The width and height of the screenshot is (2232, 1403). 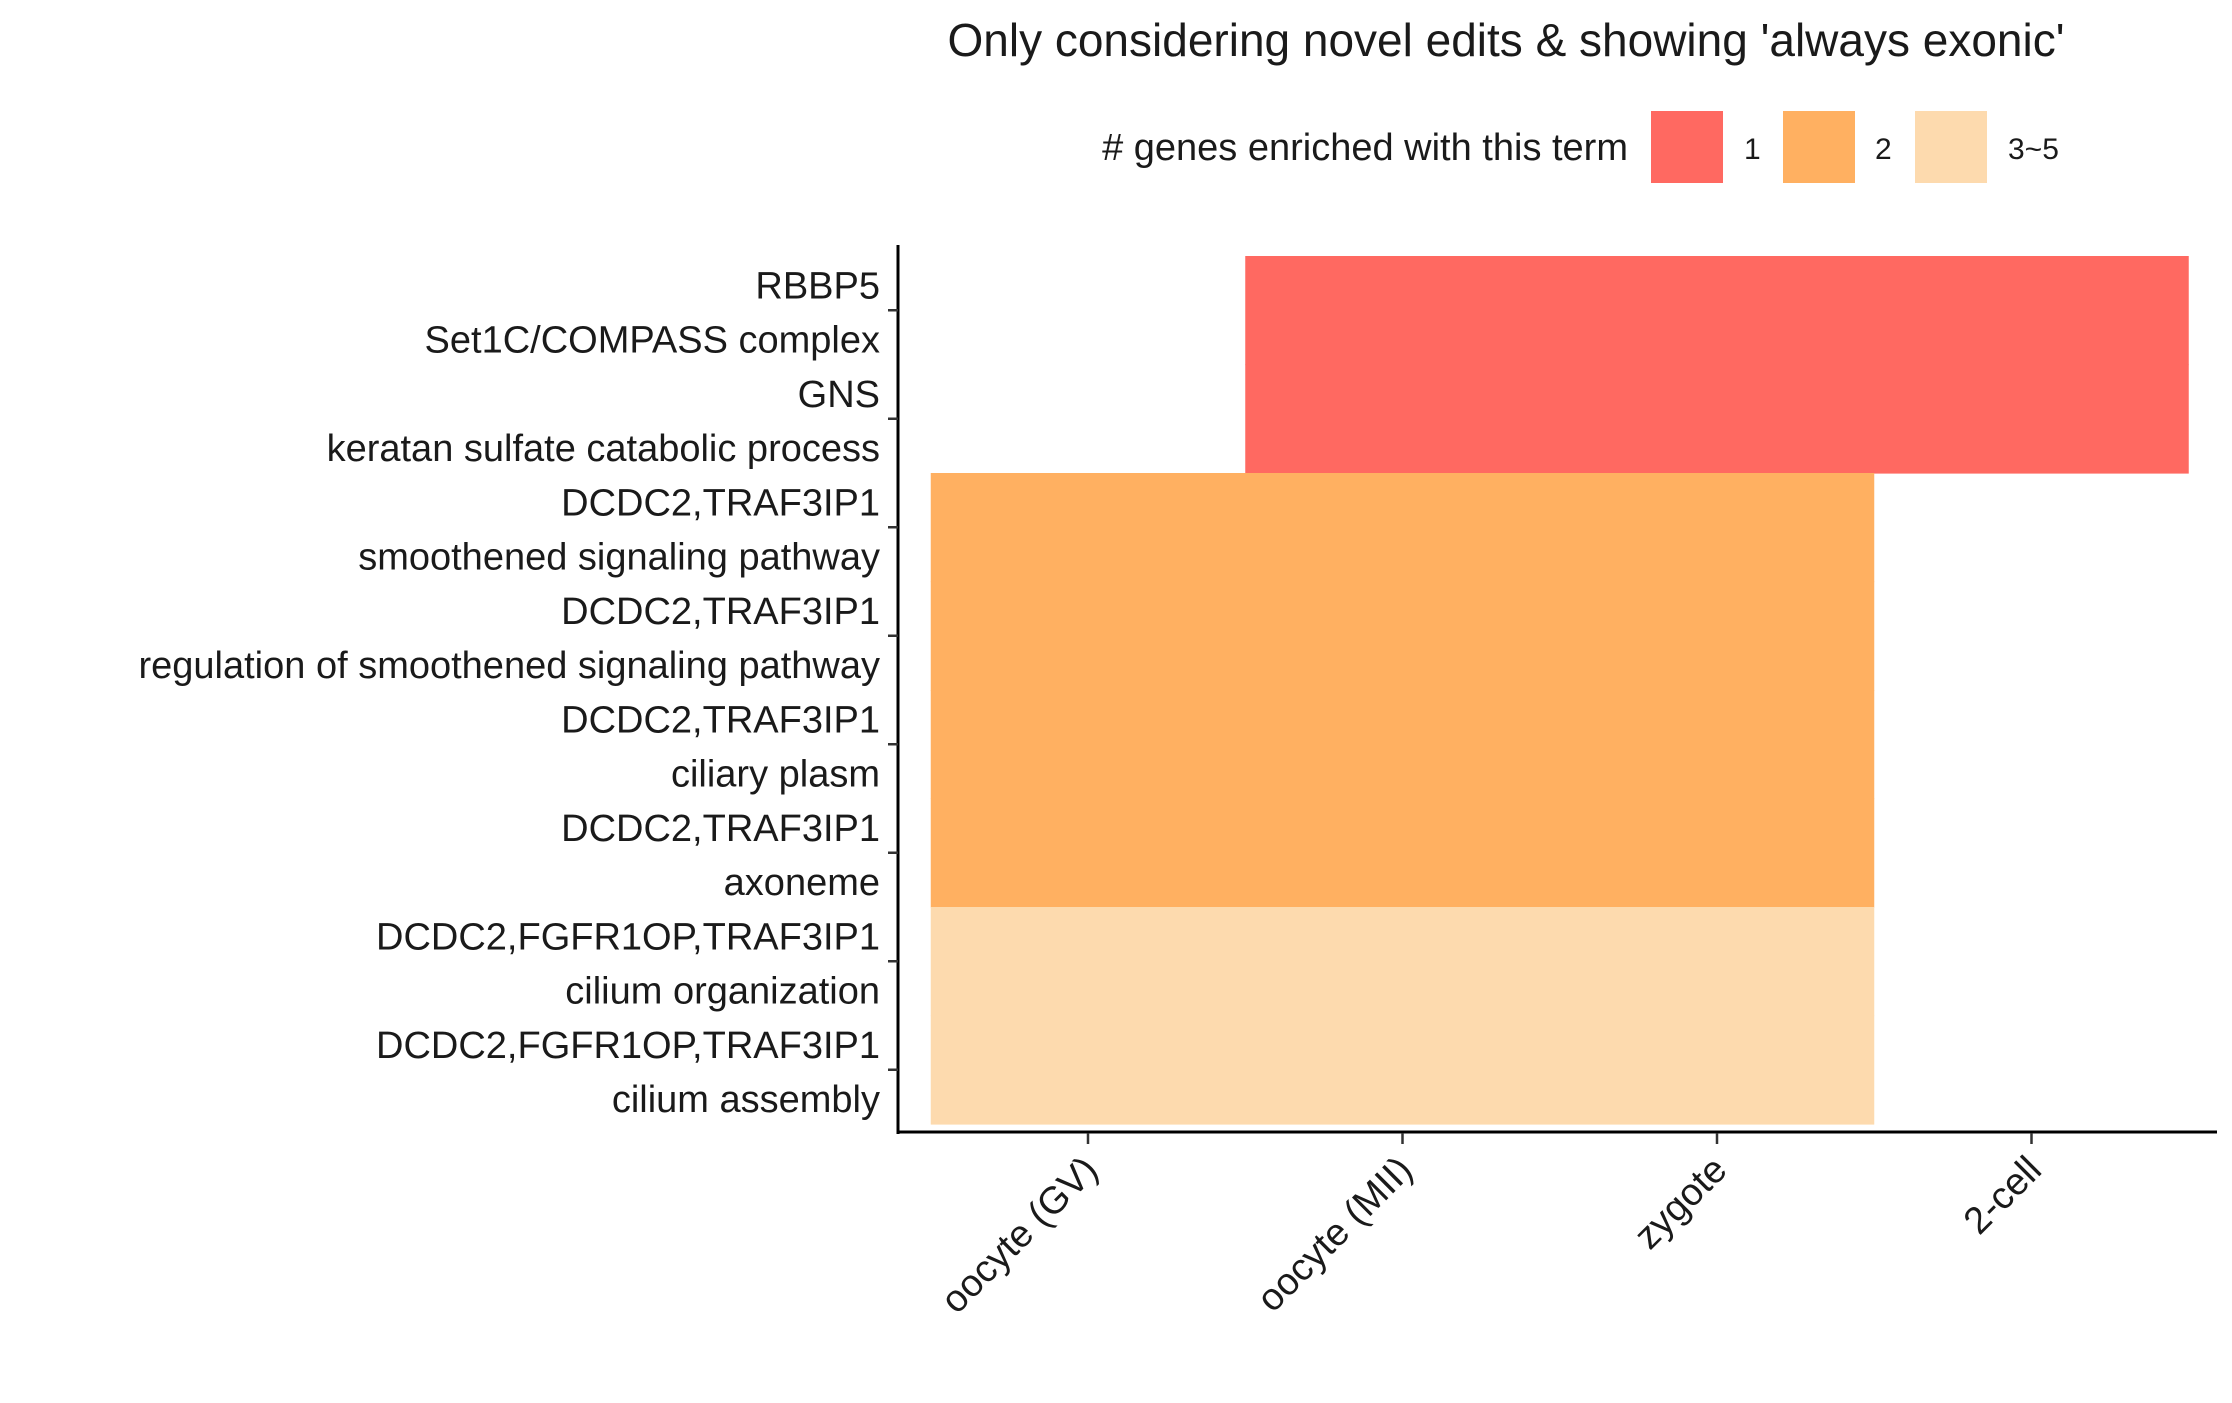 What do you see at coordinates (2003, 1196) in the screenshot?
I see `x-tick-label-3: 2-cell` at bounding box center [2003, 1196].